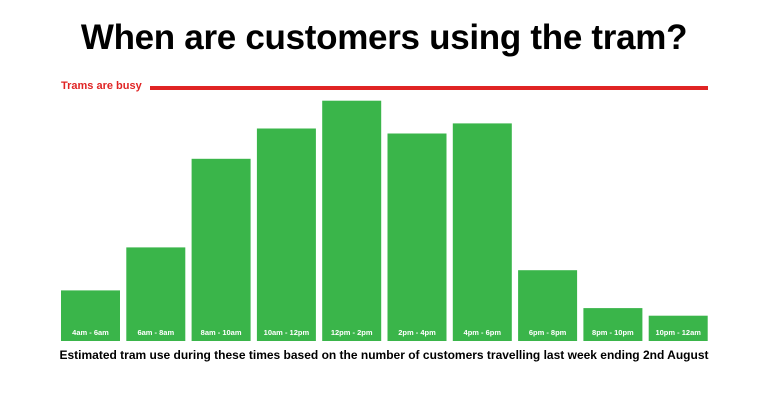 Image resolution: width=768 pixels, height=403 pixels. I want to click on bar-label: 2pm - 4pm, so click(417, 332).